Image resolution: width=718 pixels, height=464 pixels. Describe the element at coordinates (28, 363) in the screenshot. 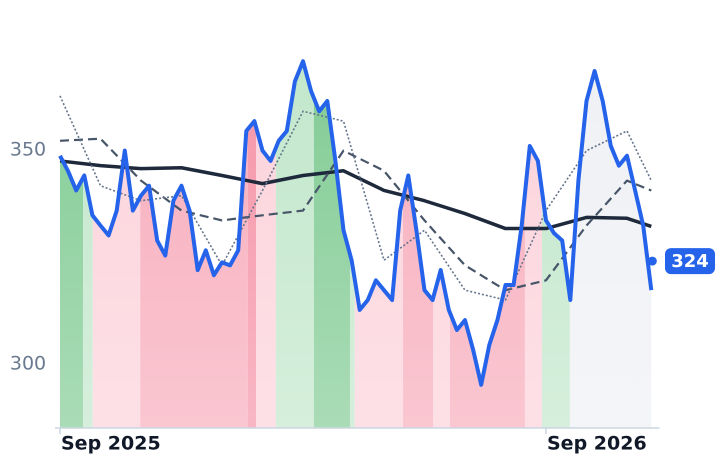

I see `y-tick-label: 300` at that location.